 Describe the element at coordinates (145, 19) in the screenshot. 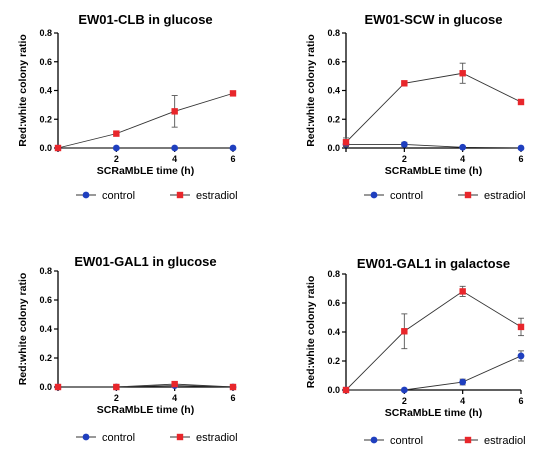

I see `chart-title: EW01-CLB in glucose` at that location.